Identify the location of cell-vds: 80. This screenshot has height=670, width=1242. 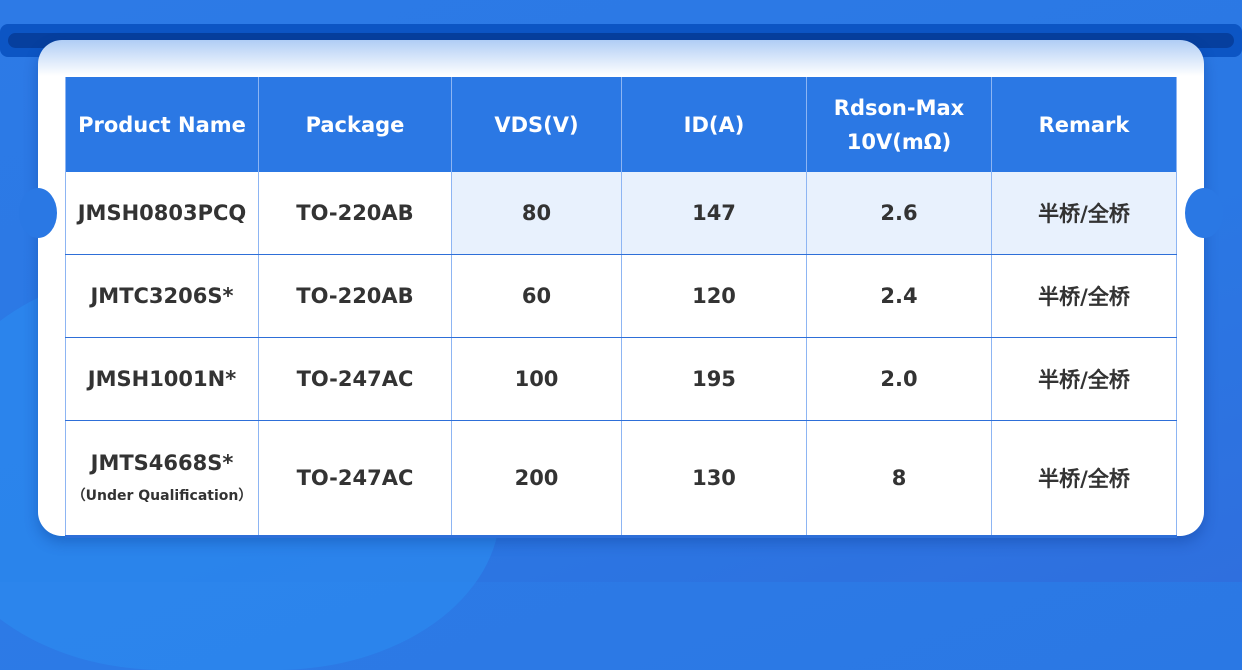
(536, 213).